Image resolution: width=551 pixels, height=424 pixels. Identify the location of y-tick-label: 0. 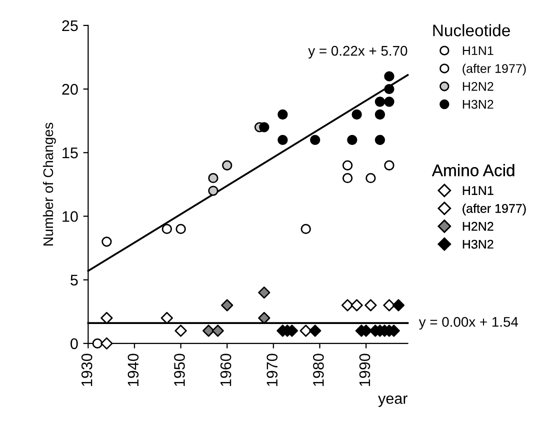
(74, 344).